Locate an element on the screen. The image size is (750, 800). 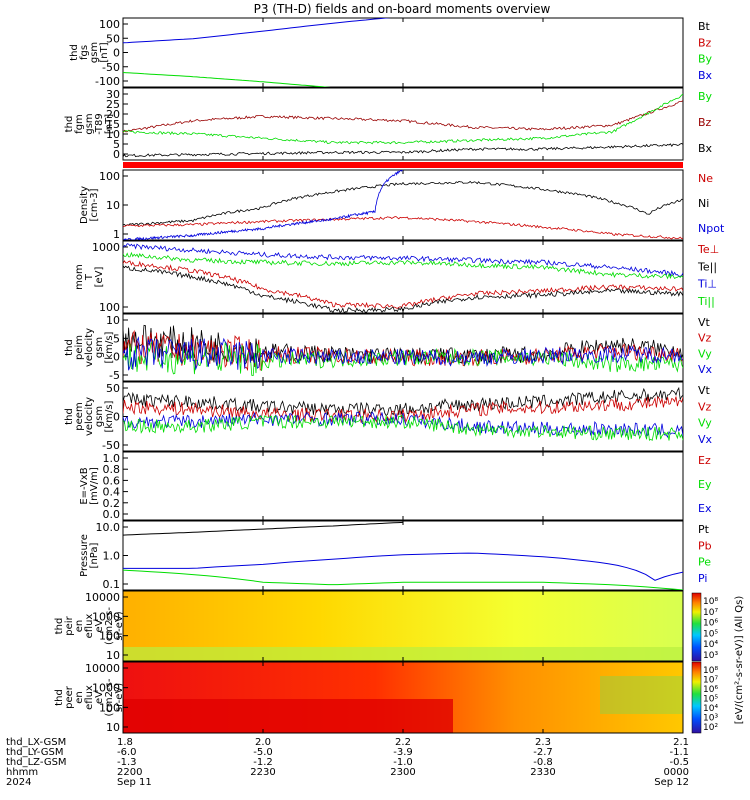
y-axis-label-line: peir is located at coordinates (69, 625).